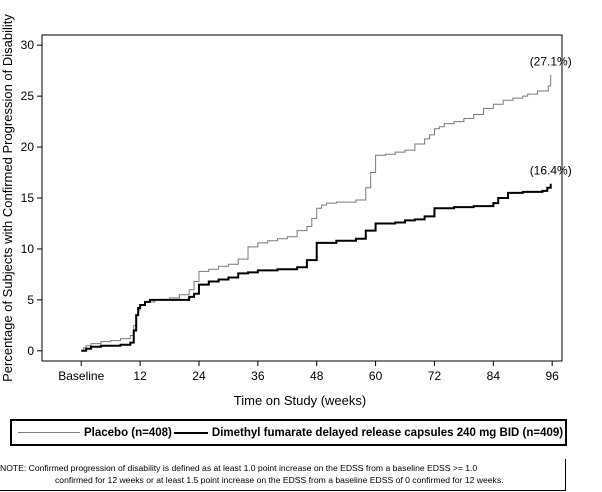 This screenshot has height=492, width=602. What do you see at coordinates (376, 376) in the screenshot?
I see `x-tick-label: 60` at bounding box center [376, 376].